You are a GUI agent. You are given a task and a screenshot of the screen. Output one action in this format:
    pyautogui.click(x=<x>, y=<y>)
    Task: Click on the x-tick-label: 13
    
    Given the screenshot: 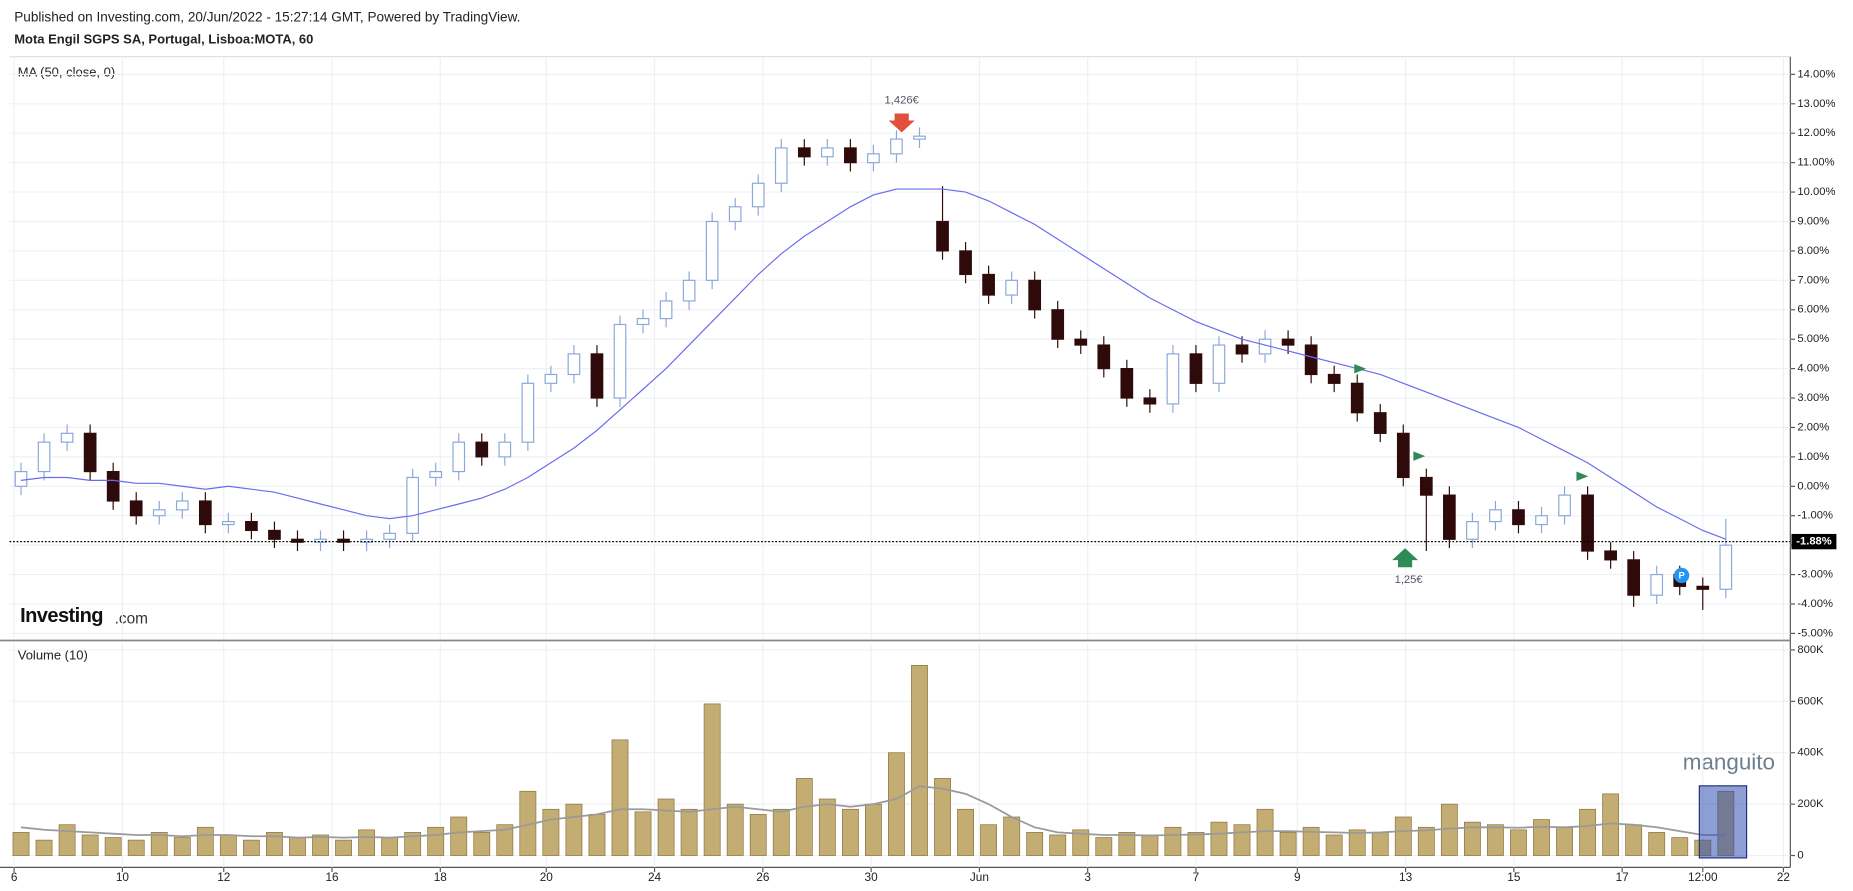 What is the action you would take?
    pyautogui.click(x=1406, y=877)
    